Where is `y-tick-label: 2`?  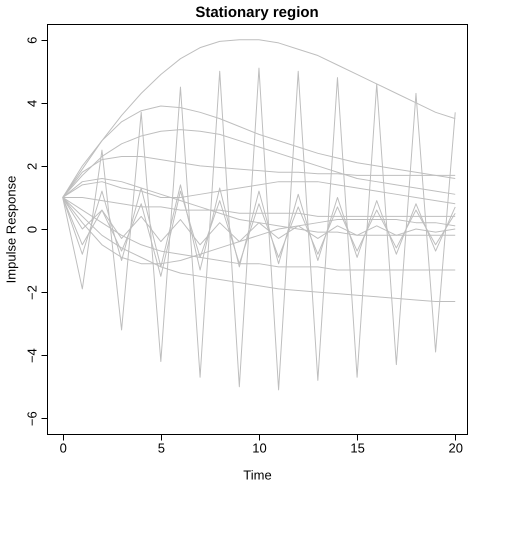
y-tick-label: 2 is located at coordinates (32, 166).